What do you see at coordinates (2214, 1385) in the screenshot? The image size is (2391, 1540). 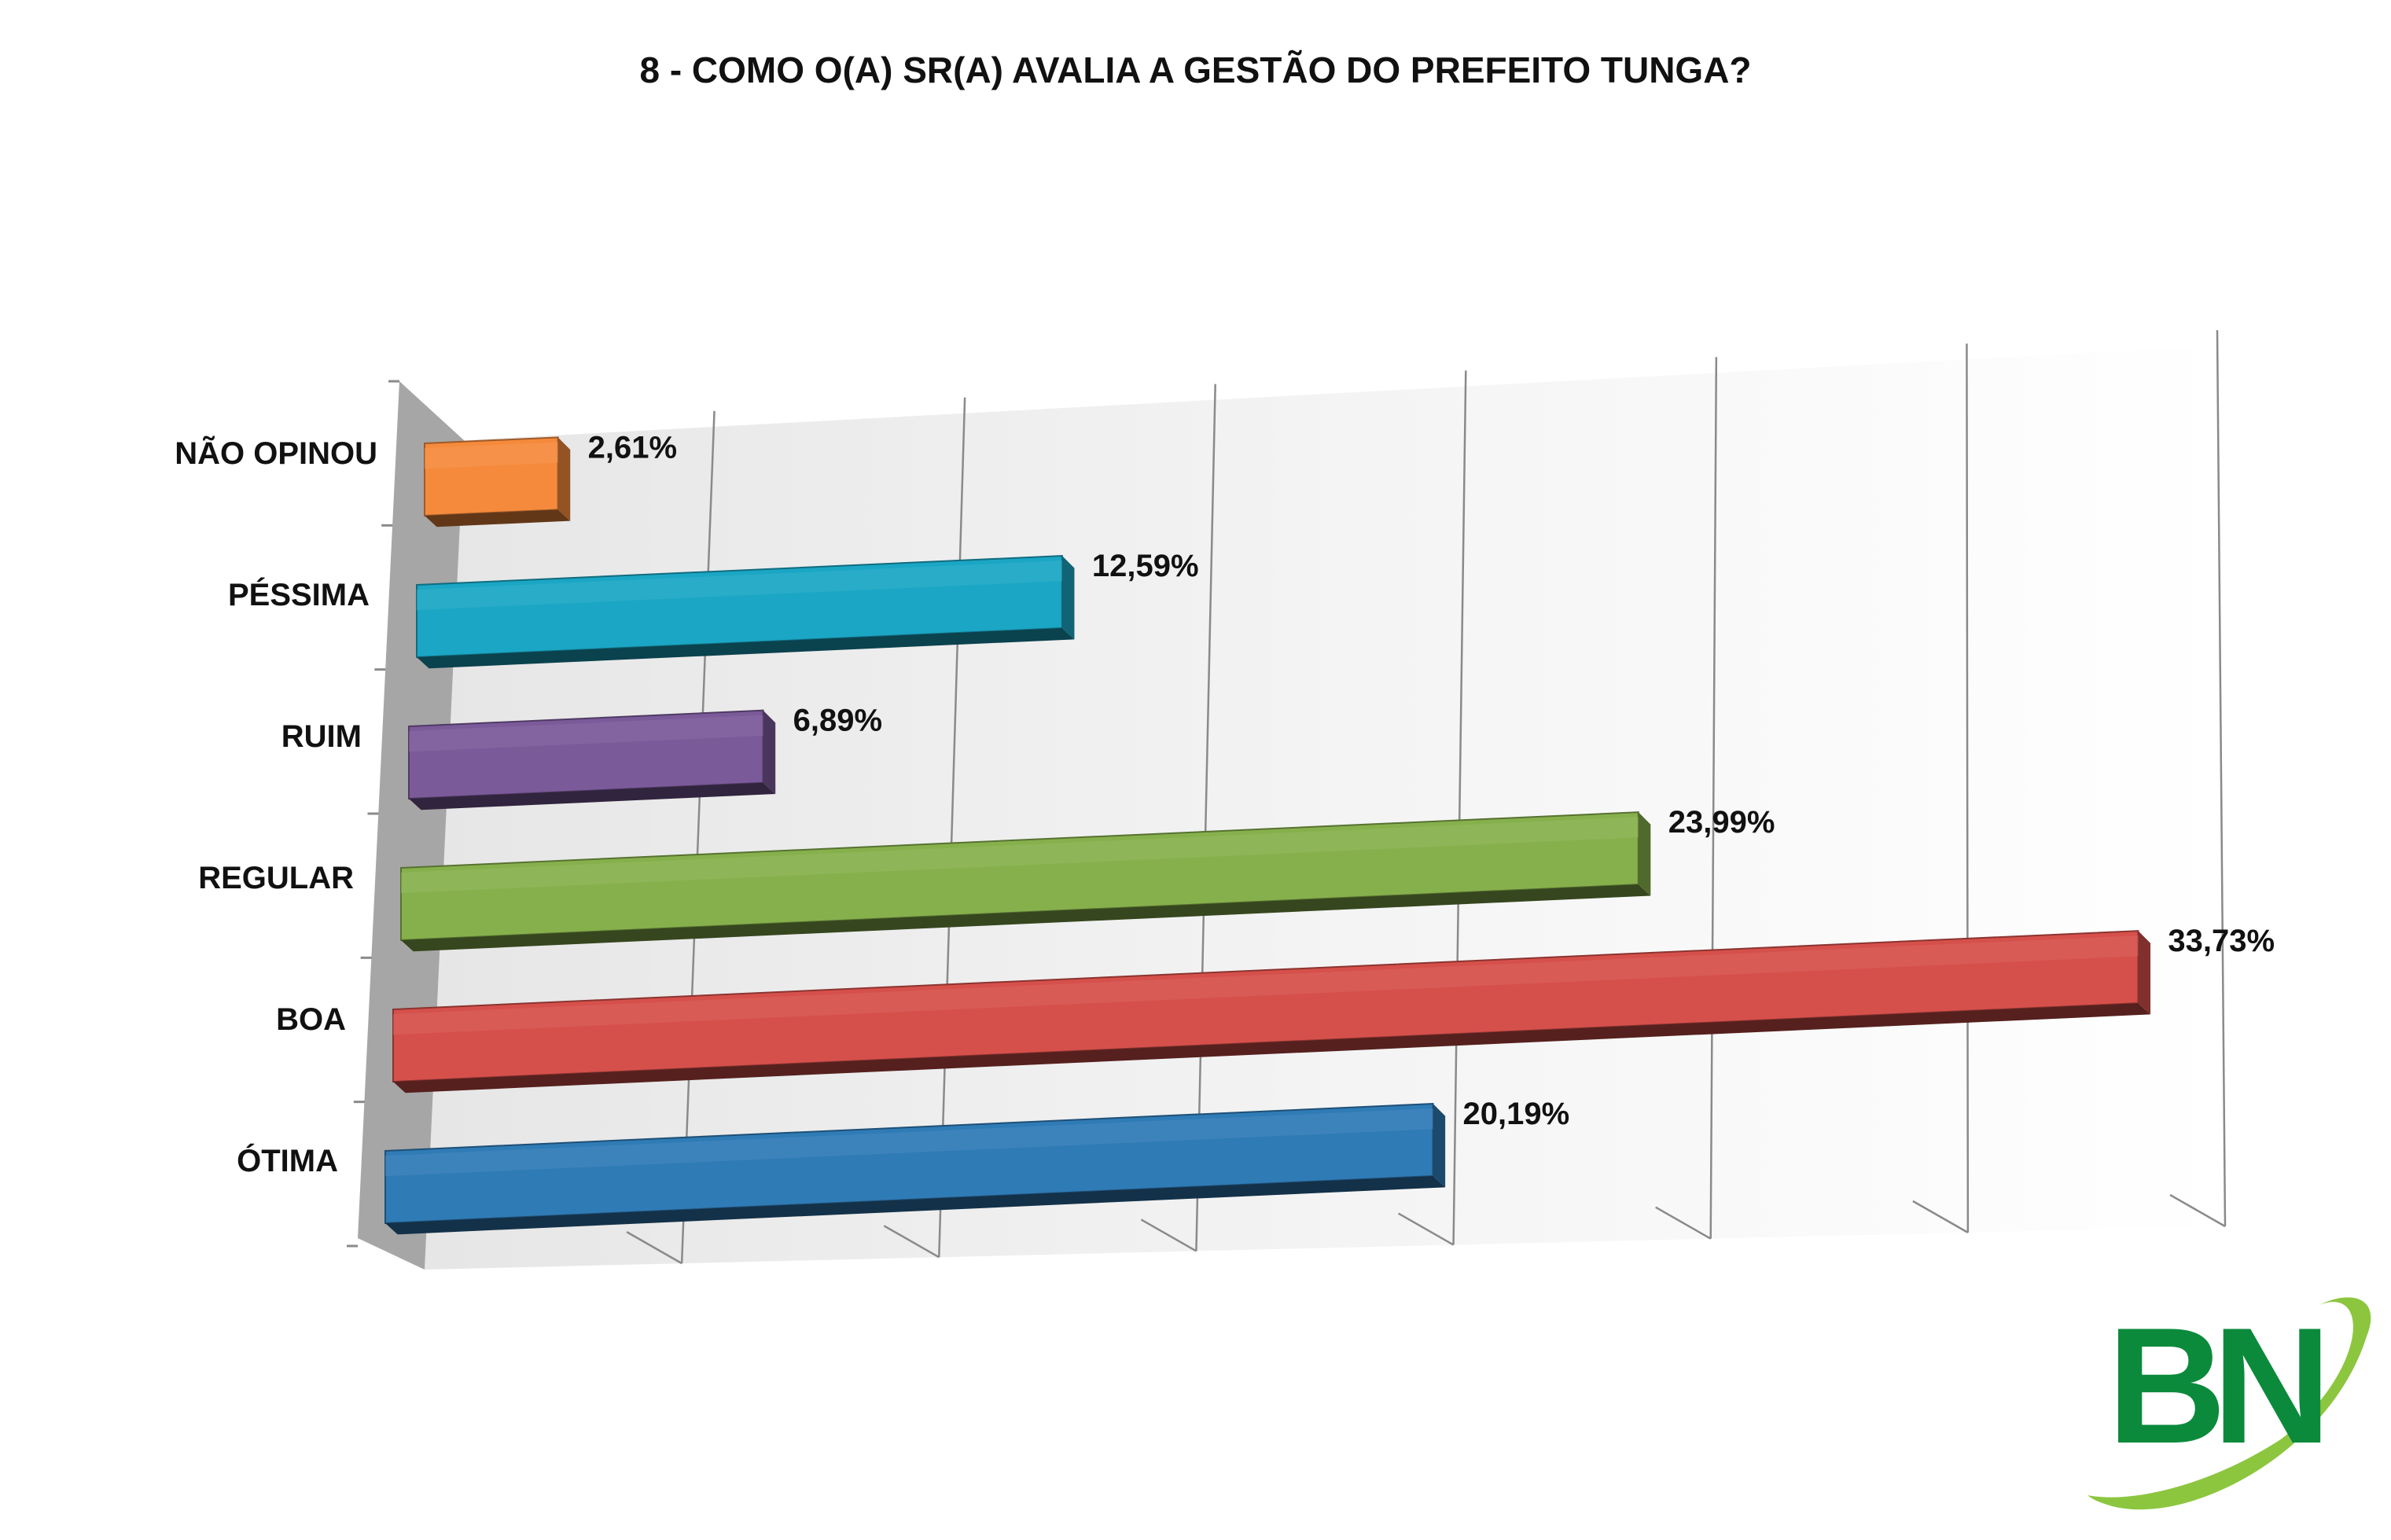 I see `logo-text: BN` at bounding box center [2214, 1385].